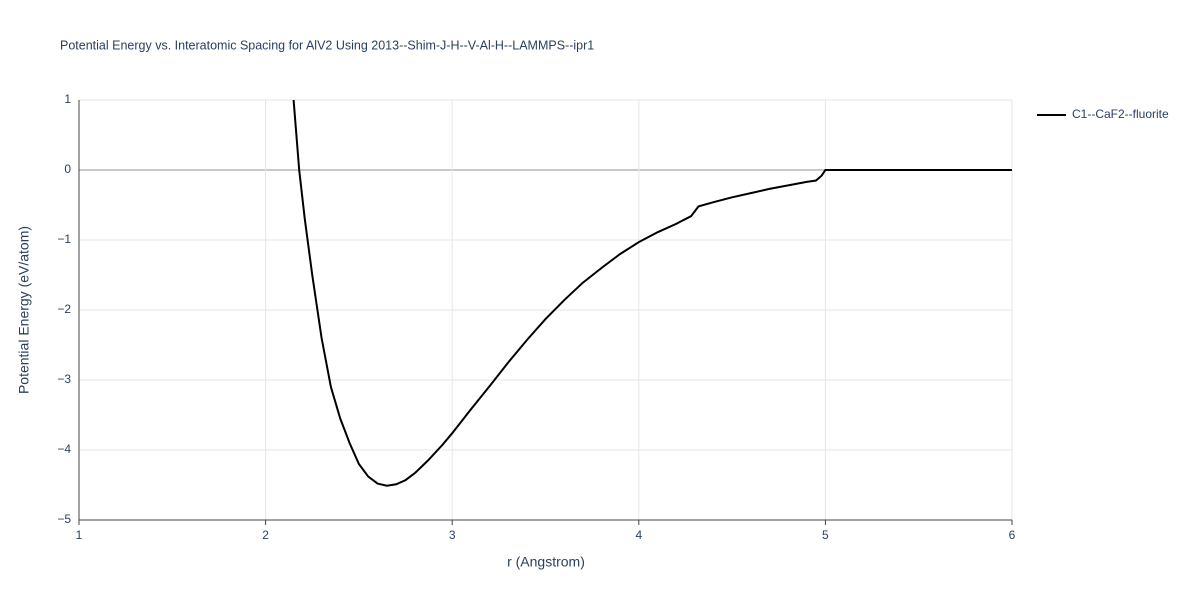 The image size is (1200, 600). What do you see at coordinates (64, 449) in the screenshot?
I see `y-tick-label: −4` at bounding box center [64, 449].